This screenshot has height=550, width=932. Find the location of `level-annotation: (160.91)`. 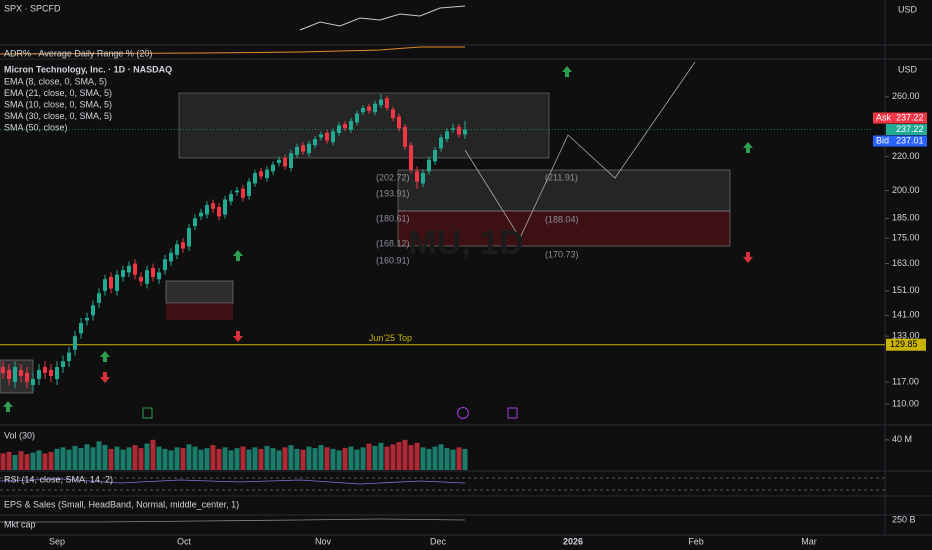

level-annotation: (160.91) is located at coordinates (393, 260).